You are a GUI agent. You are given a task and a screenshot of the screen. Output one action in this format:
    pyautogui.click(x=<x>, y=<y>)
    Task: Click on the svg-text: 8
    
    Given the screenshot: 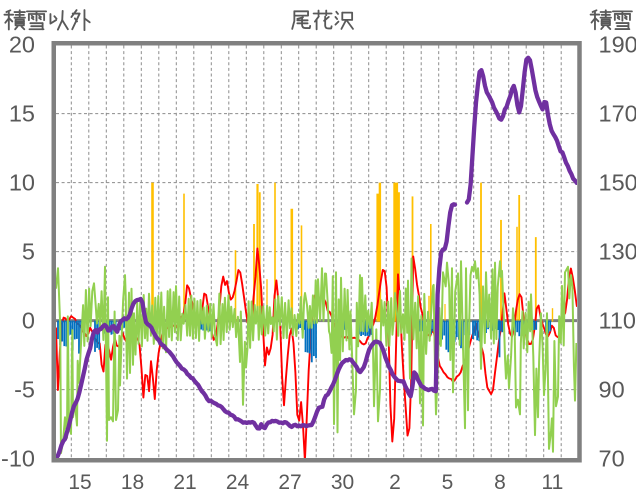 What is the action you would take?
    pyautogui.click(x=500, y=482)
    